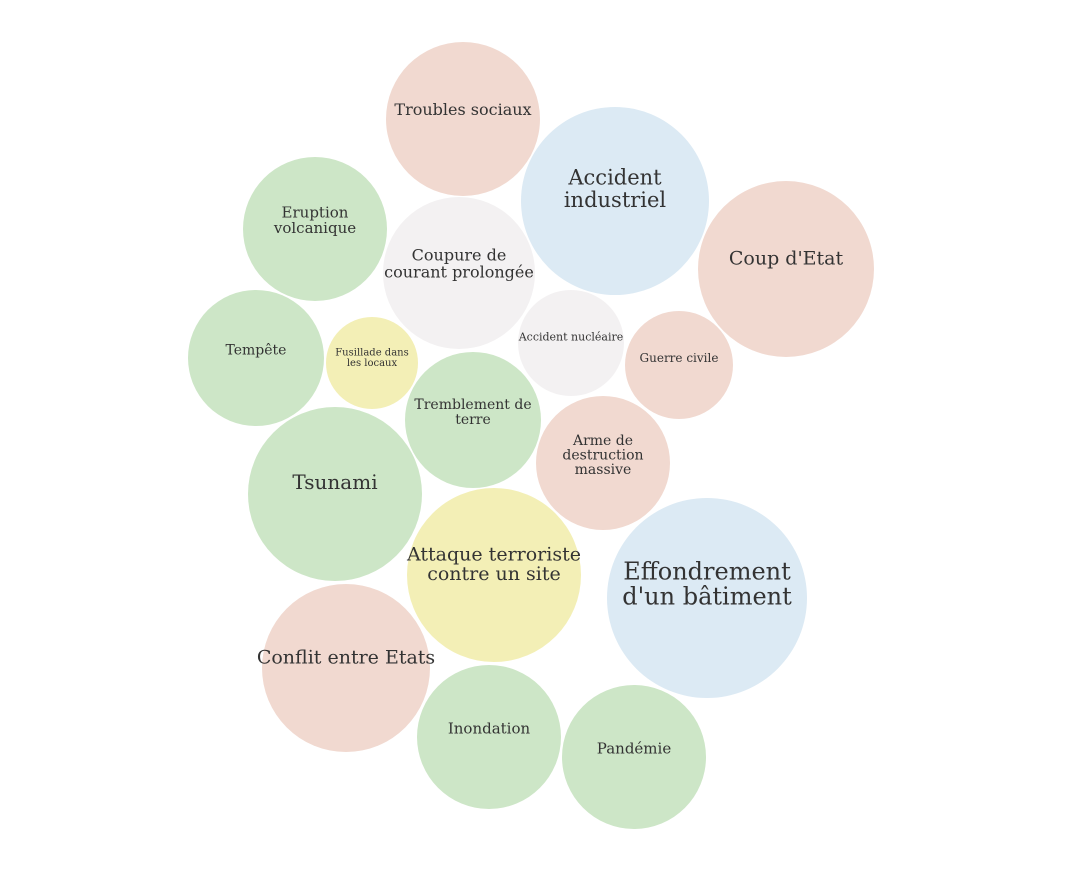 This screenshot has width=1068, height=875. I want to click on bubble-eruption-volcanique: Eruption volcanique, so click(315, 229).